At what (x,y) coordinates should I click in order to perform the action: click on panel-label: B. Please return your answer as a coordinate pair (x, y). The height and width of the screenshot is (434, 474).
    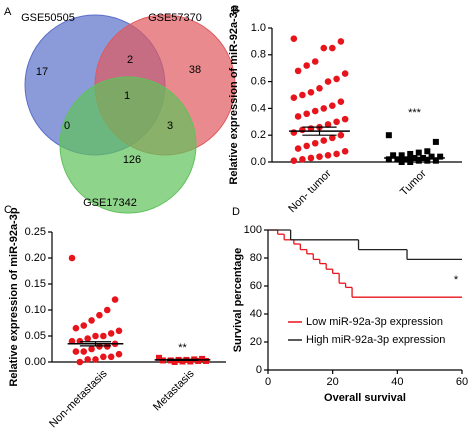
    Looking at the image, I should click on (235, 10).